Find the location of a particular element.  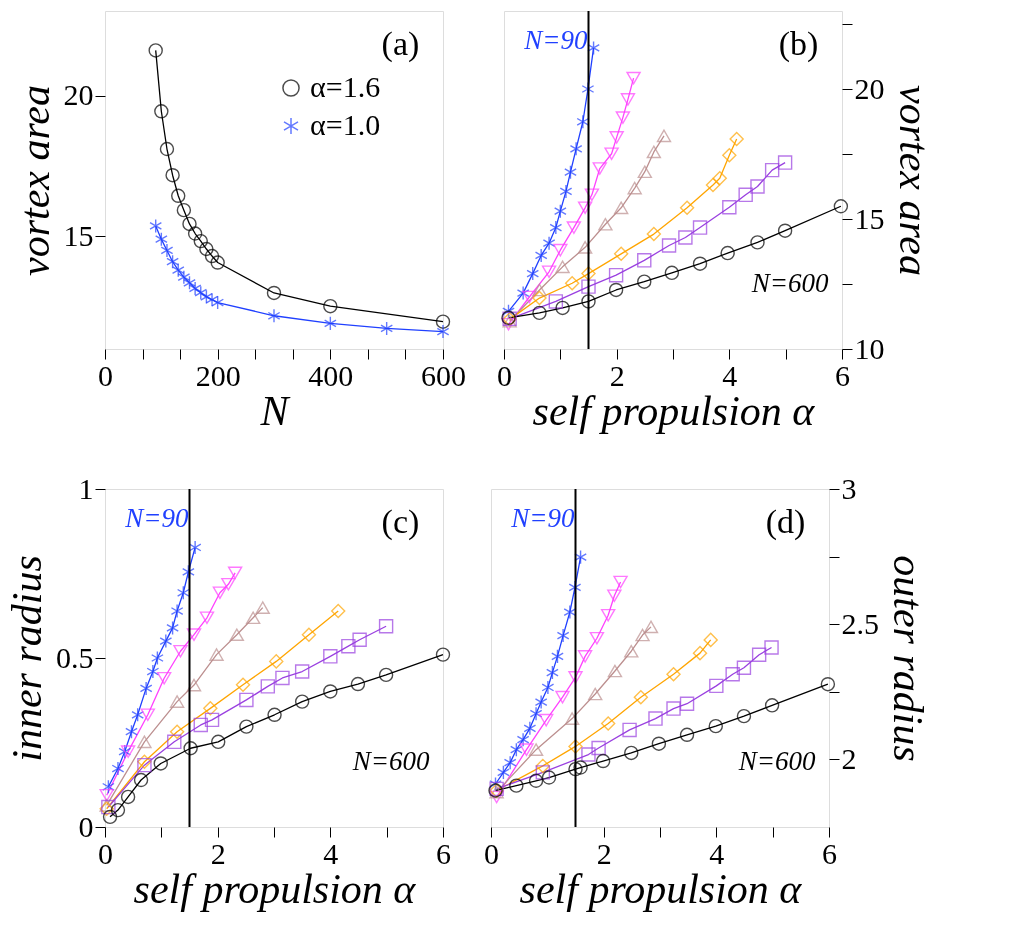

y-tick-label: 0.5 is located at coordinates (75, 657).